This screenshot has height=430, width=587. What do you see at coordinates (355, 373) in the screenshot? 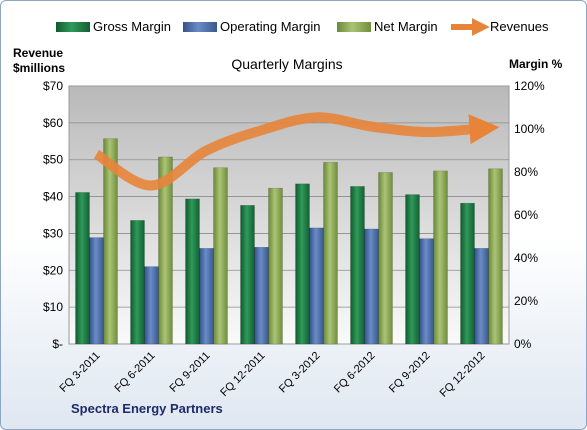
I see `x-category-label: FQ 6-2012` at bounding box center [355, 373].